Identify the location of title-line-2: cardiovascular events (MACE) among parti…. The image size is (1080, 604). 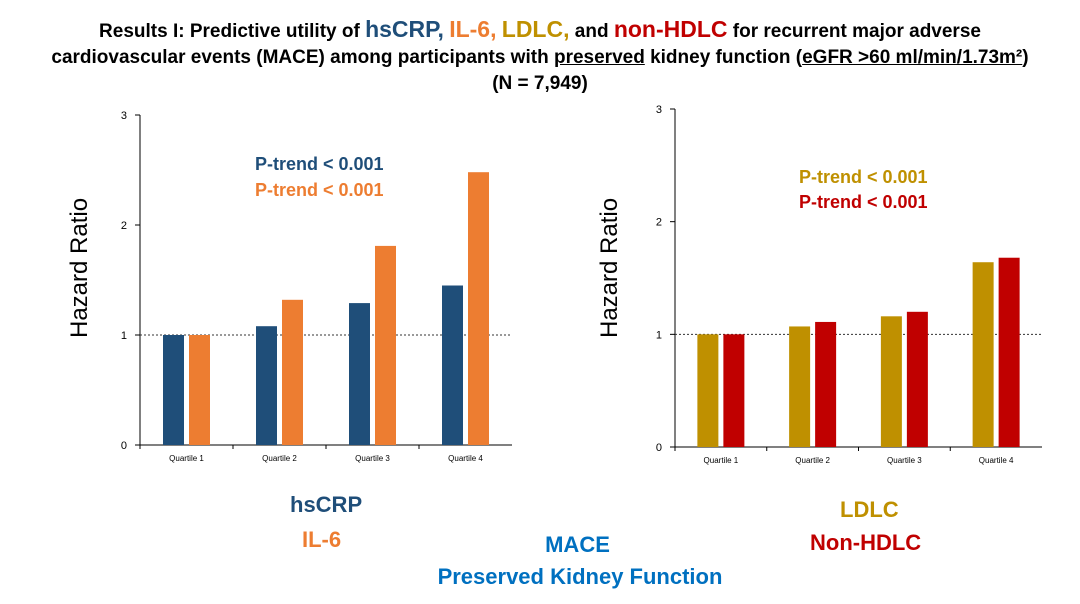
(540, 57).